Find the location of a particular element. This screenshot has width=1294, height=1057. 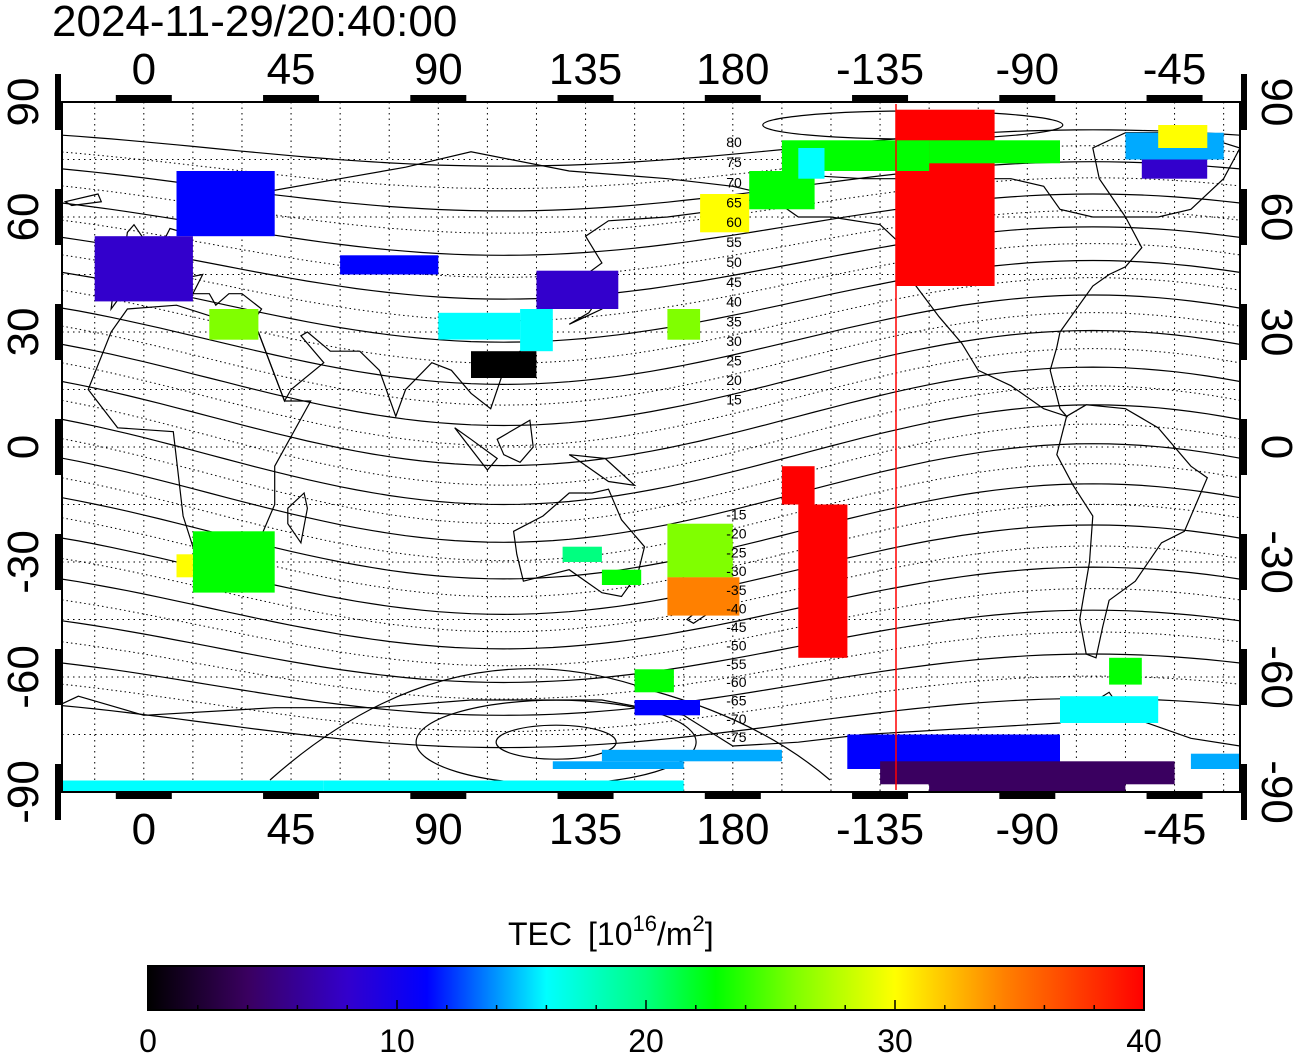

left-lat-label: -30 is located at coordinates (24, 562).